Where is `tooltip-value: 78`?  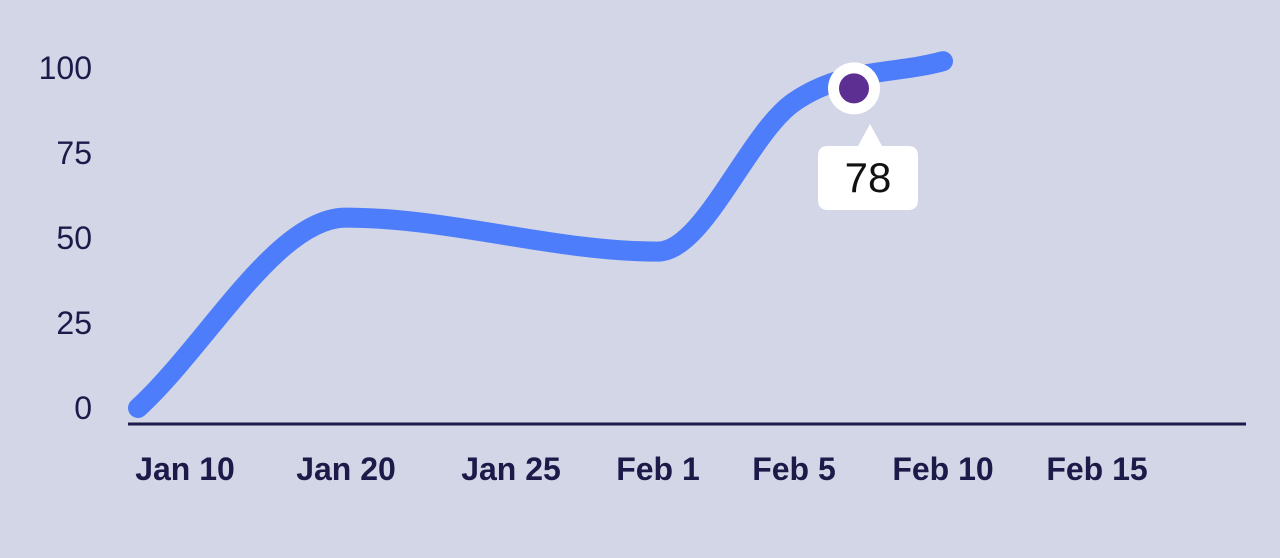 tooltip-value: 78 is located at coordinates (868, 177).